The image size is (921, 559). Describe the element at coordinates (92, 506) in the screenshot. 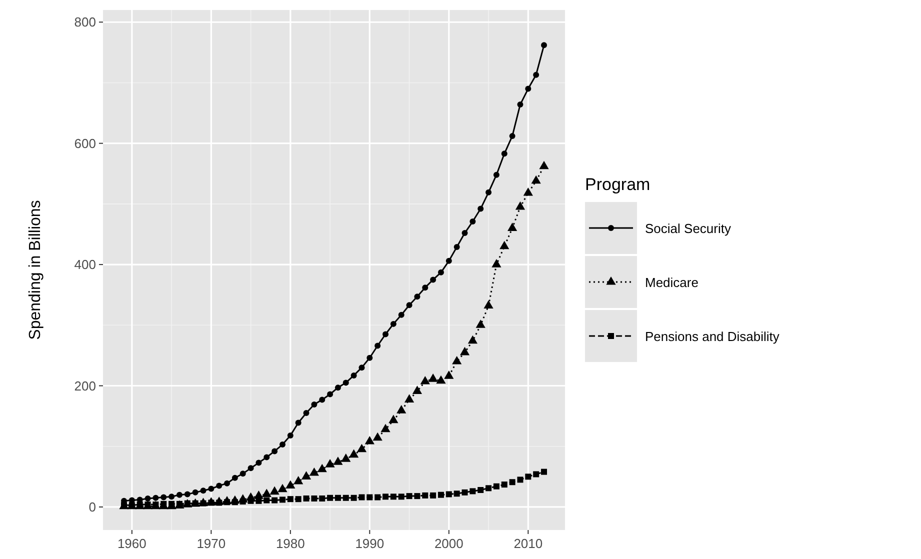

I see `y-tick-label: 0` at that location.